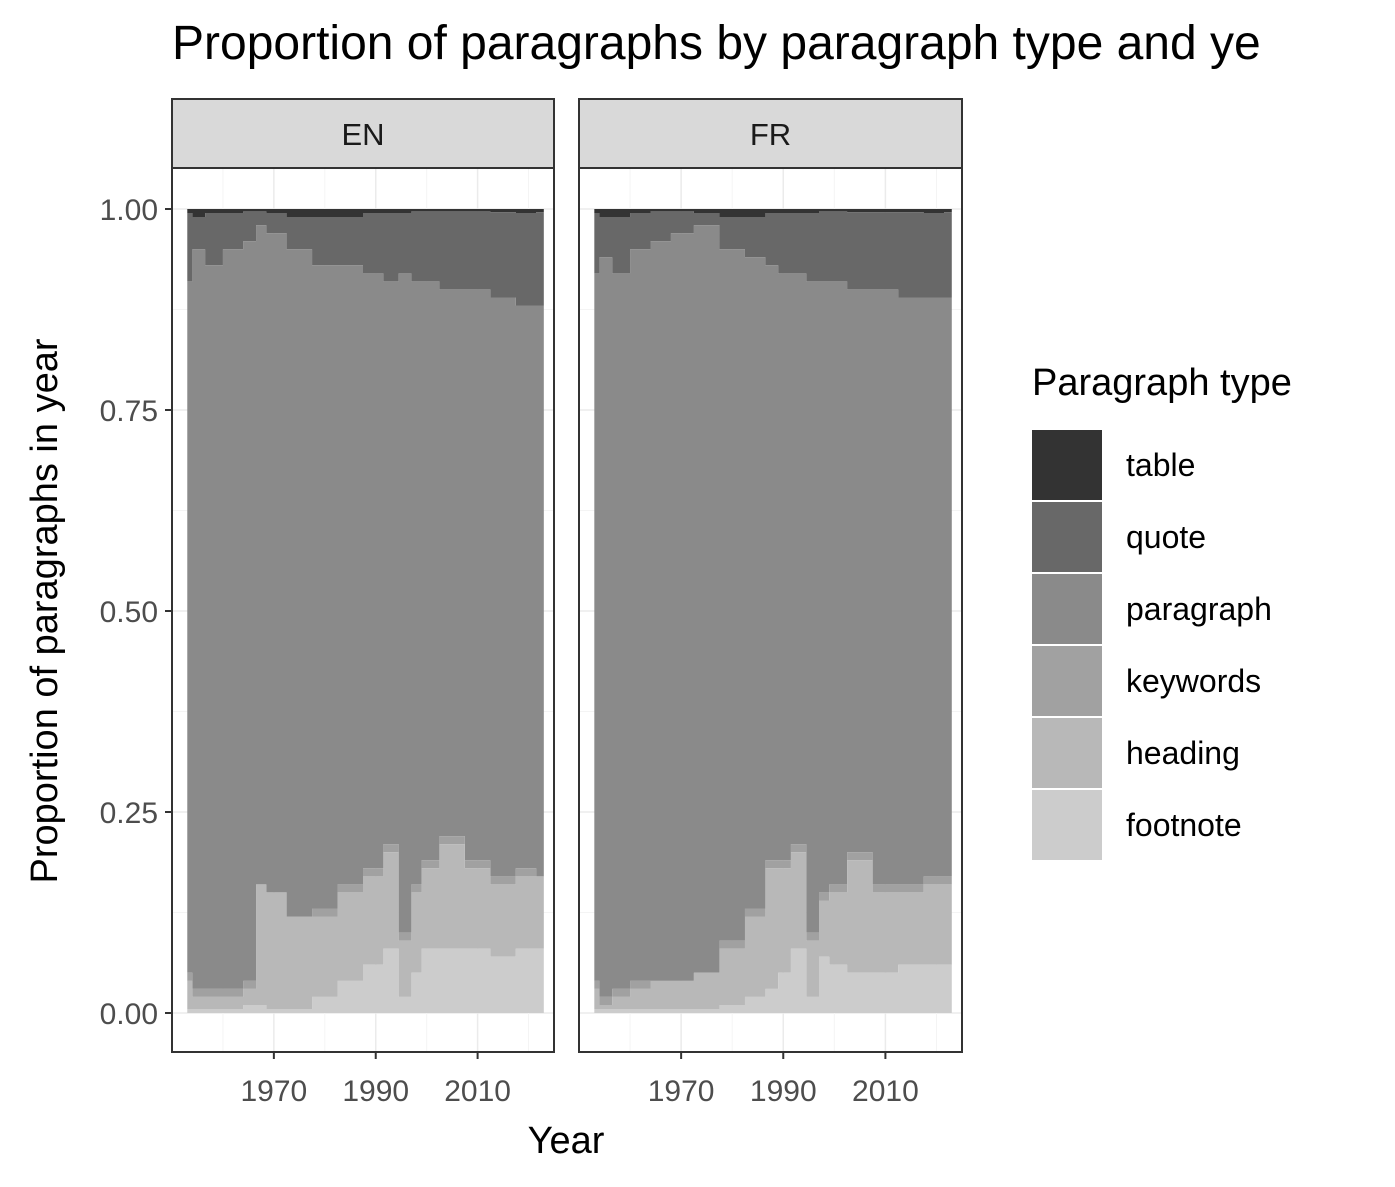  Describe the element at coordinates (129, 1014) in the screenshot. I see `y-tick-label: 0.00` at that location.